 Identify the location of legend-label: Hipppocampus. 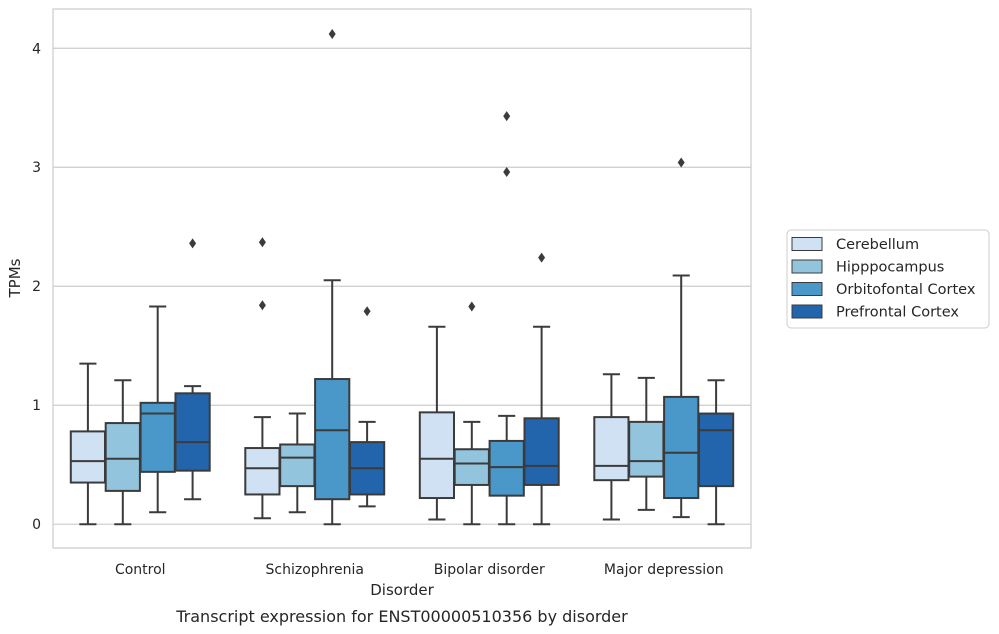
(890, 268).